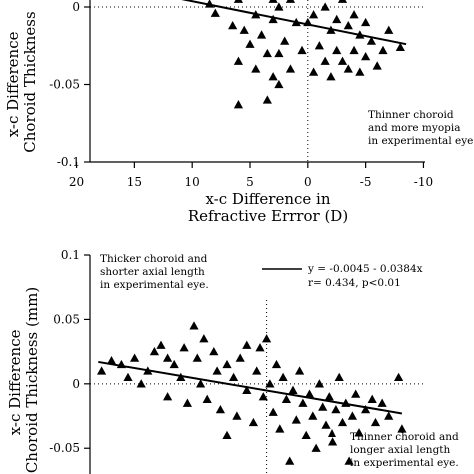  I want to click on annotation-2-line-1: Thicker choroid and, so click(154, 259).